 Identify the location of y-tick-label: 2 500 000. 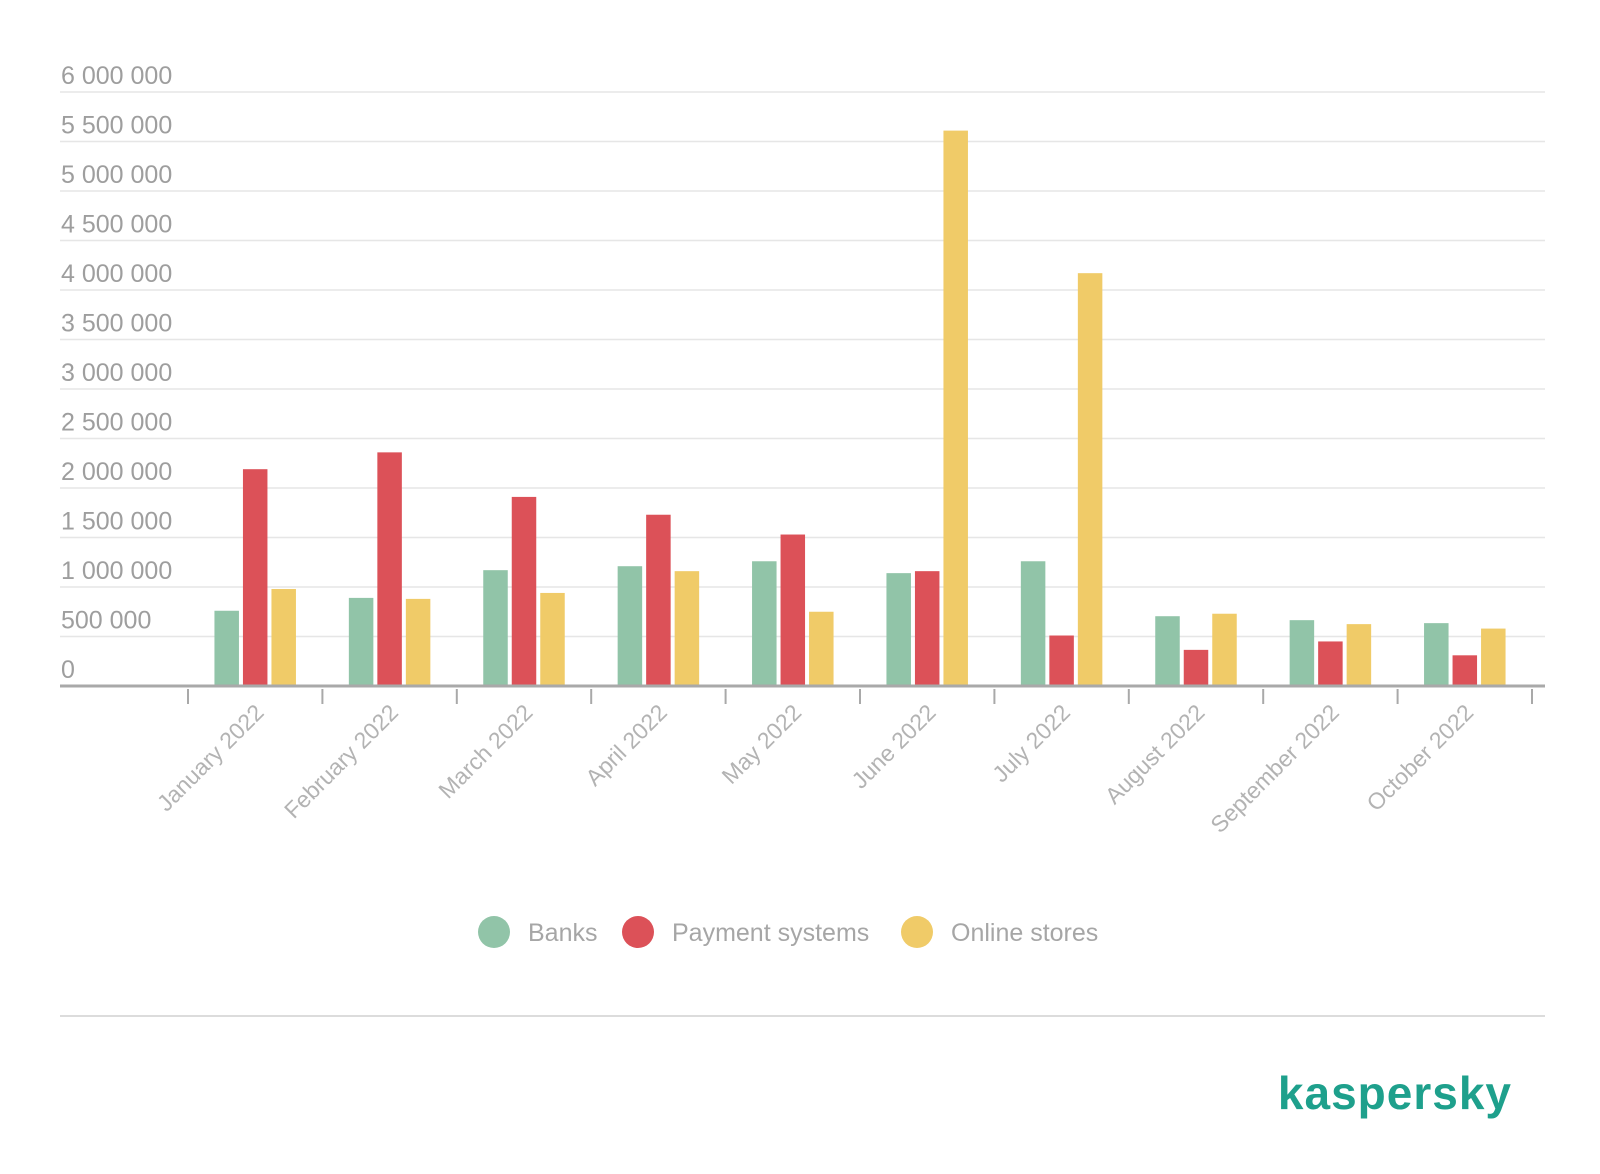
(116, 423).